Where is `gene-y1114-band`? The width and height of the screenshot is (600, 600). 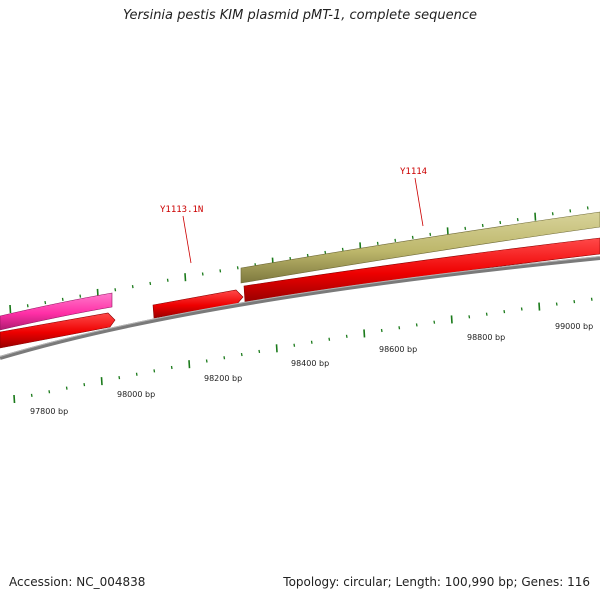 gene-y1114-band is located at coordinates (420, 247).